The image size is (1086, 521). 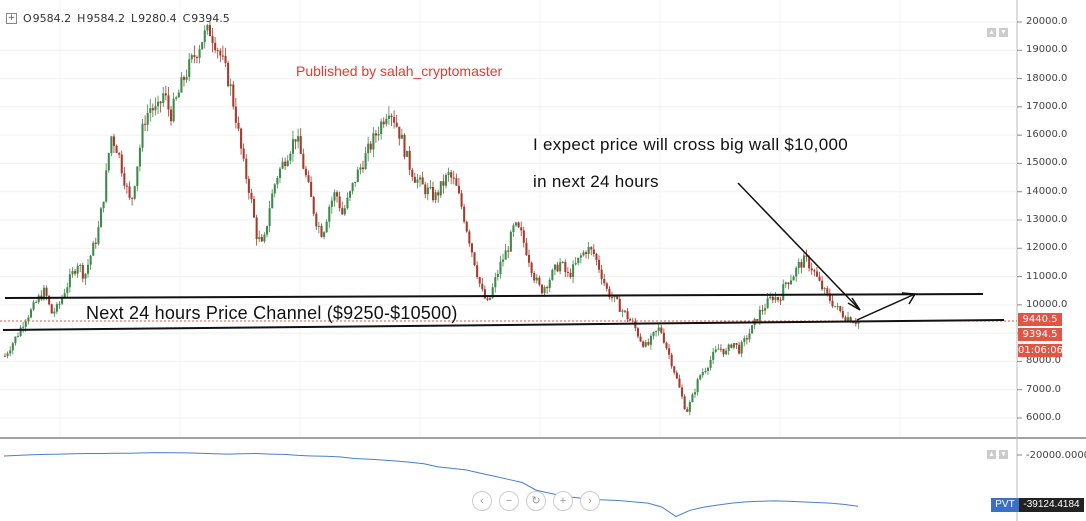 I want to click on pane-up-icon: ▲, so click(x=991, y=32).